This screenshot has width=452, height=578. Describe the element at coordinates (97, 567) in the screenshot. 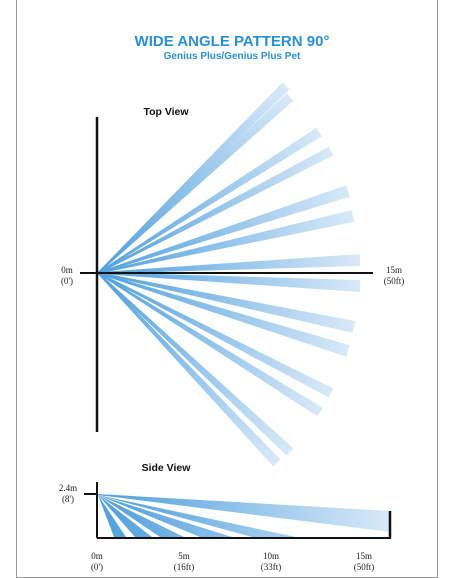

I see `side-view-tick-label-ft: (0')` at that location.